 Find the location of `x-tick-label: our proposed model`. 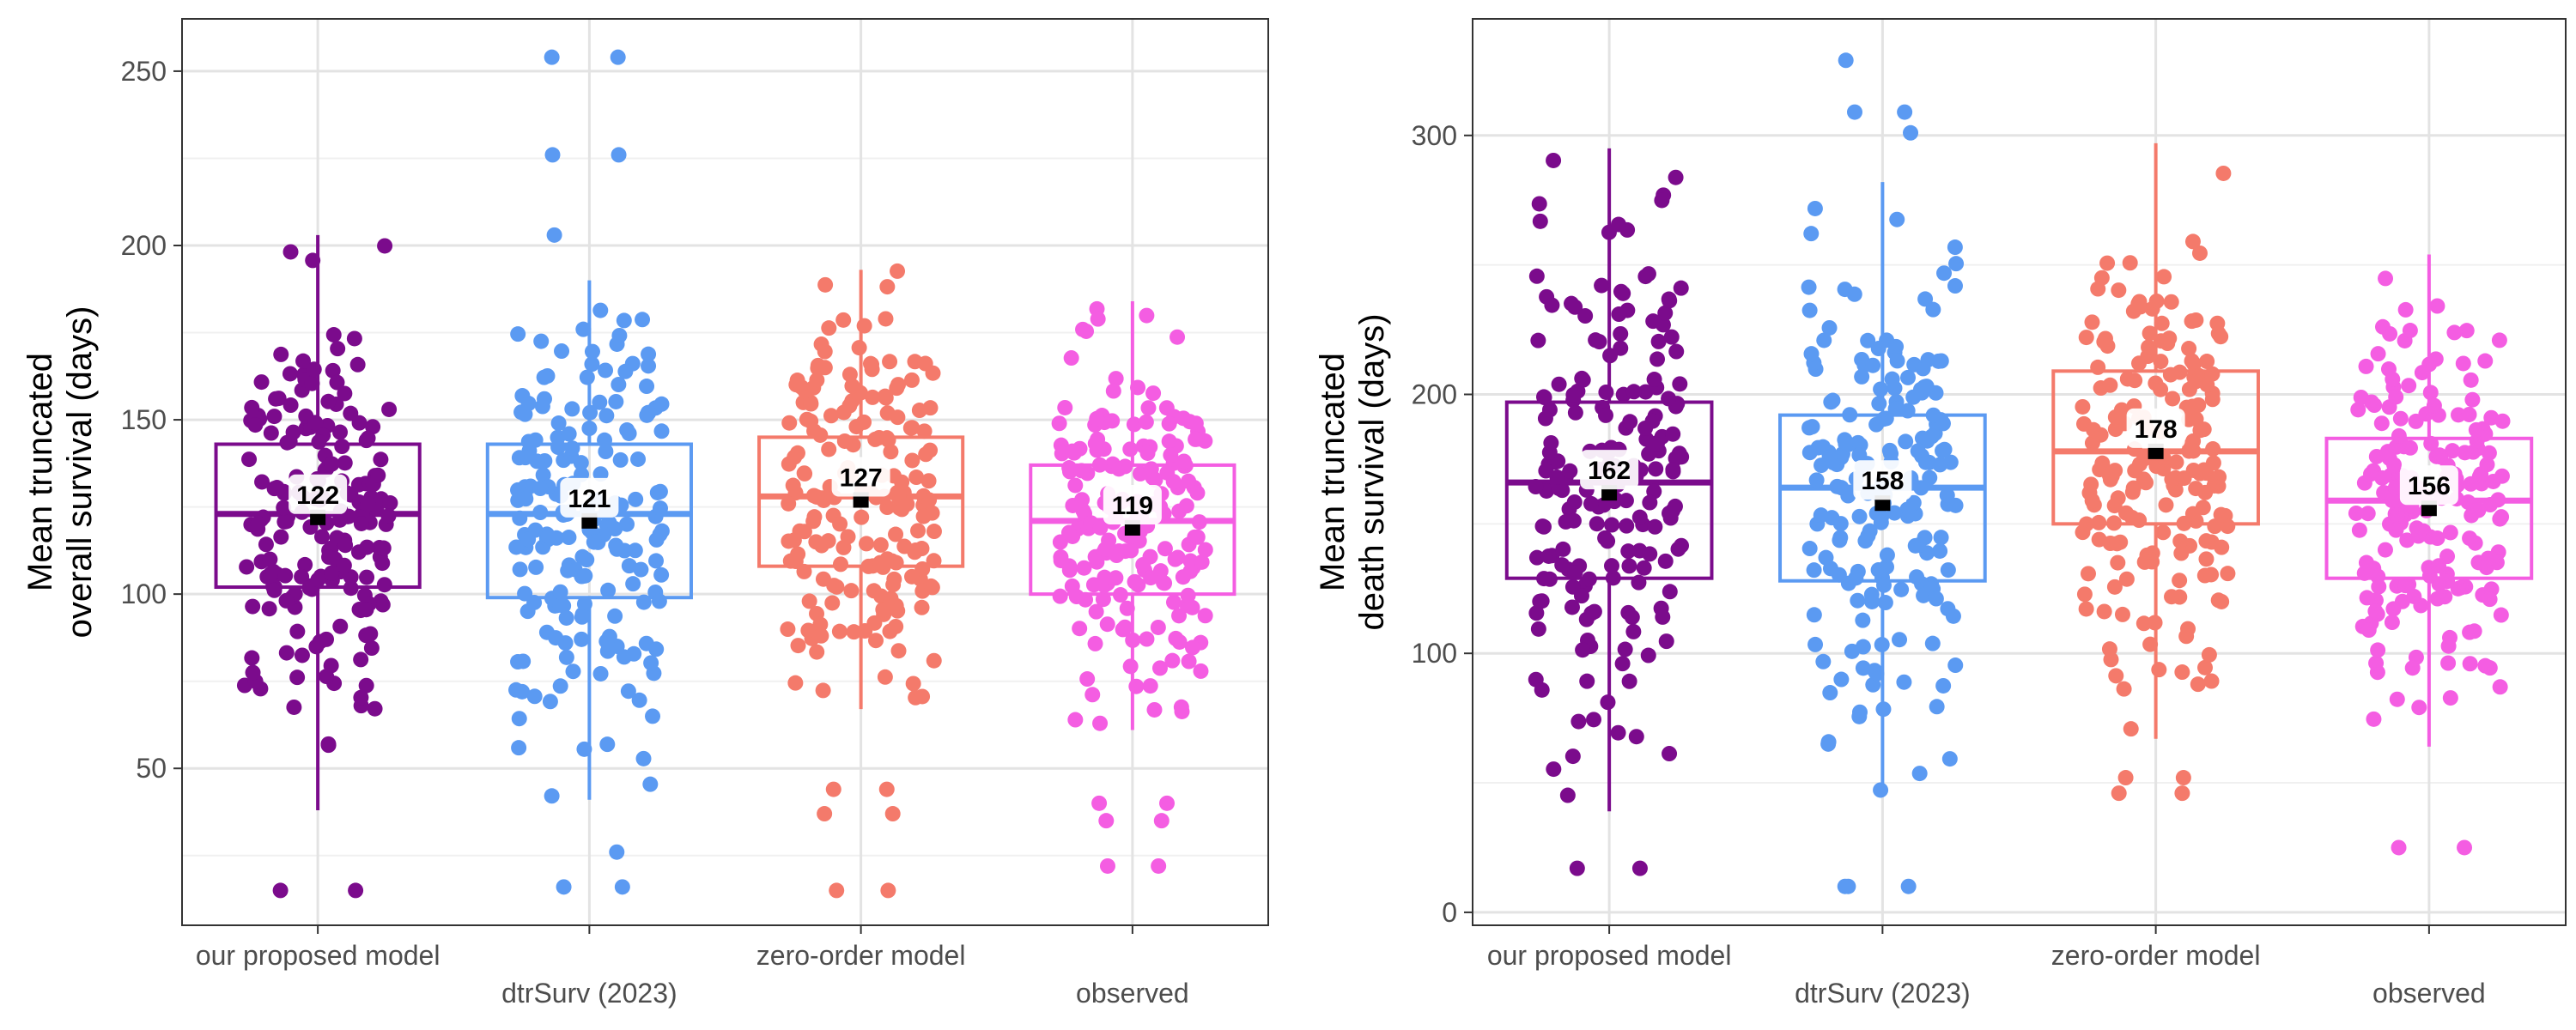

x-tick-label: our proposed model is located at coordinates (318, 955).